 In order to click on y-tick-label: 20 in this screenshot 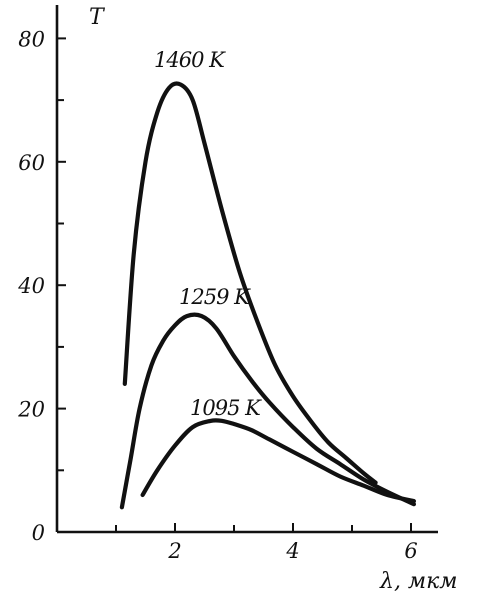, I will do `click(31, 410)`.